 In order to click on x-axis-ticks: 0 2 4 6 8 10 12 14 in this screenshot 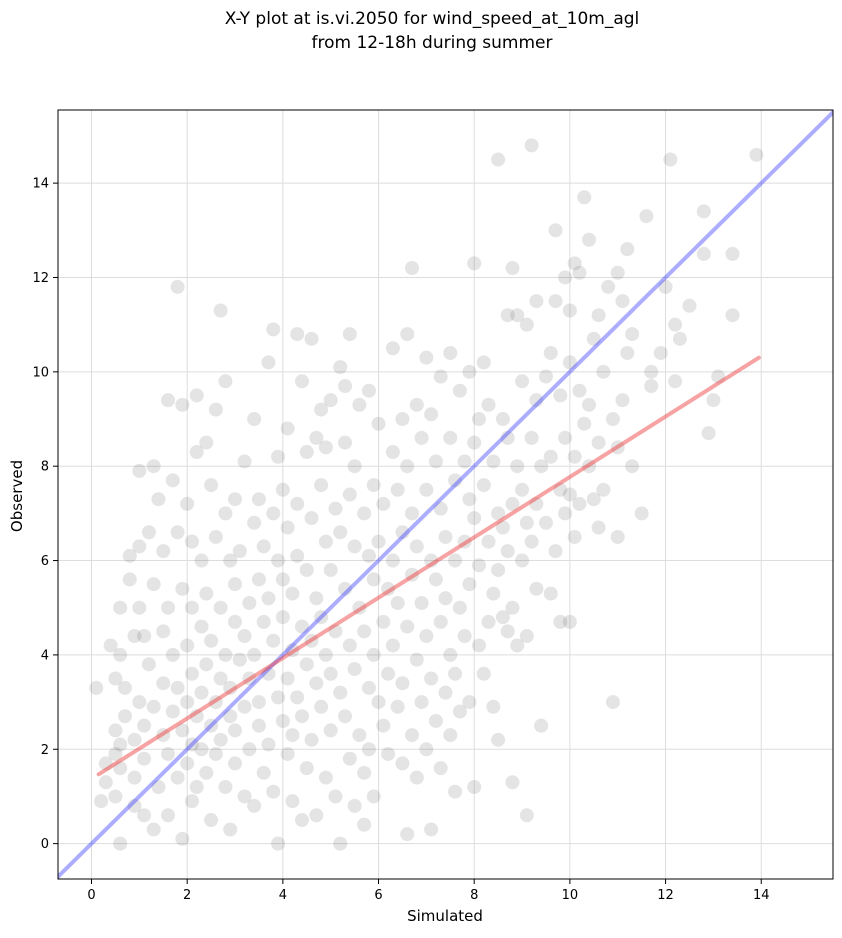, I will do `click(428, 891)`.